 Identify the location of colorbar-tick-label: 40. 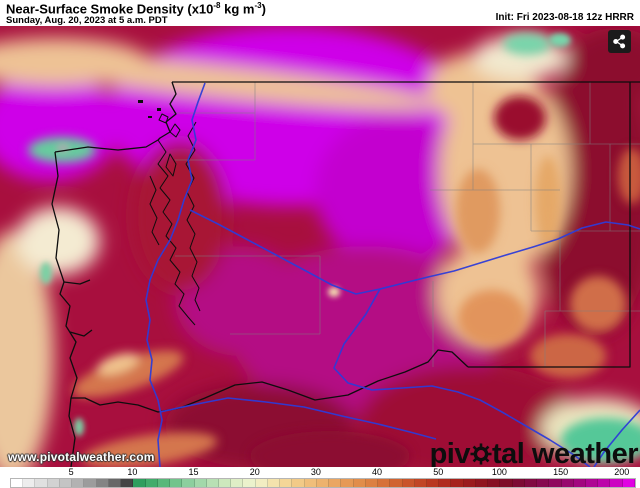
(377, 472).